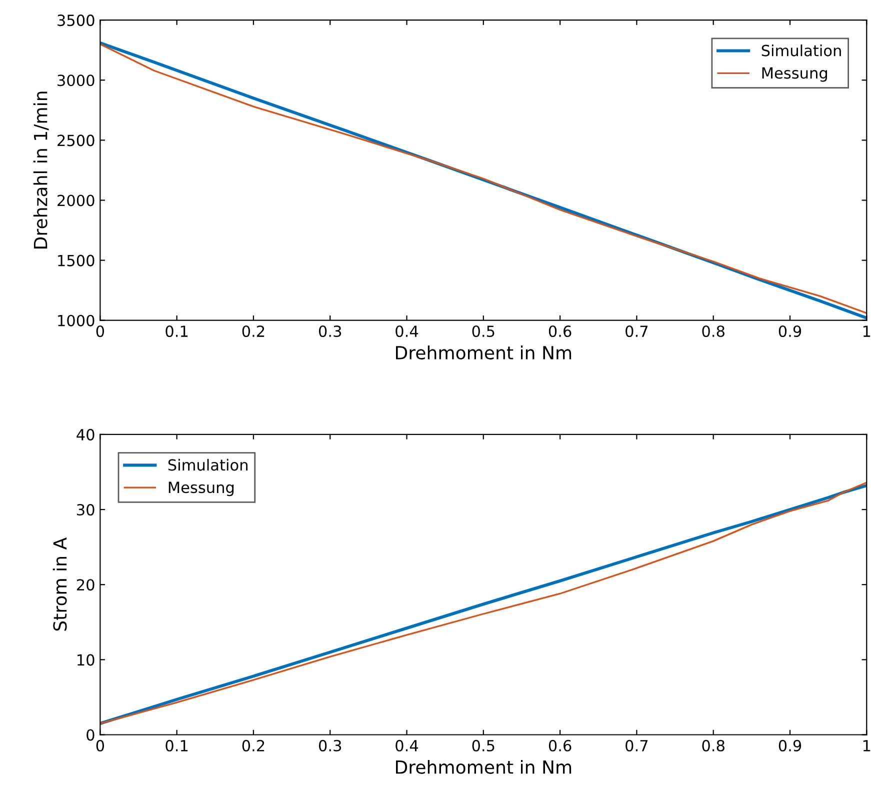 The image size is (871, 803). What do you see at coordinates (41, 170) in the screenshot?
I see `y-axis-title: Drehzahl in 1/min` at bounding box center [41, 170].